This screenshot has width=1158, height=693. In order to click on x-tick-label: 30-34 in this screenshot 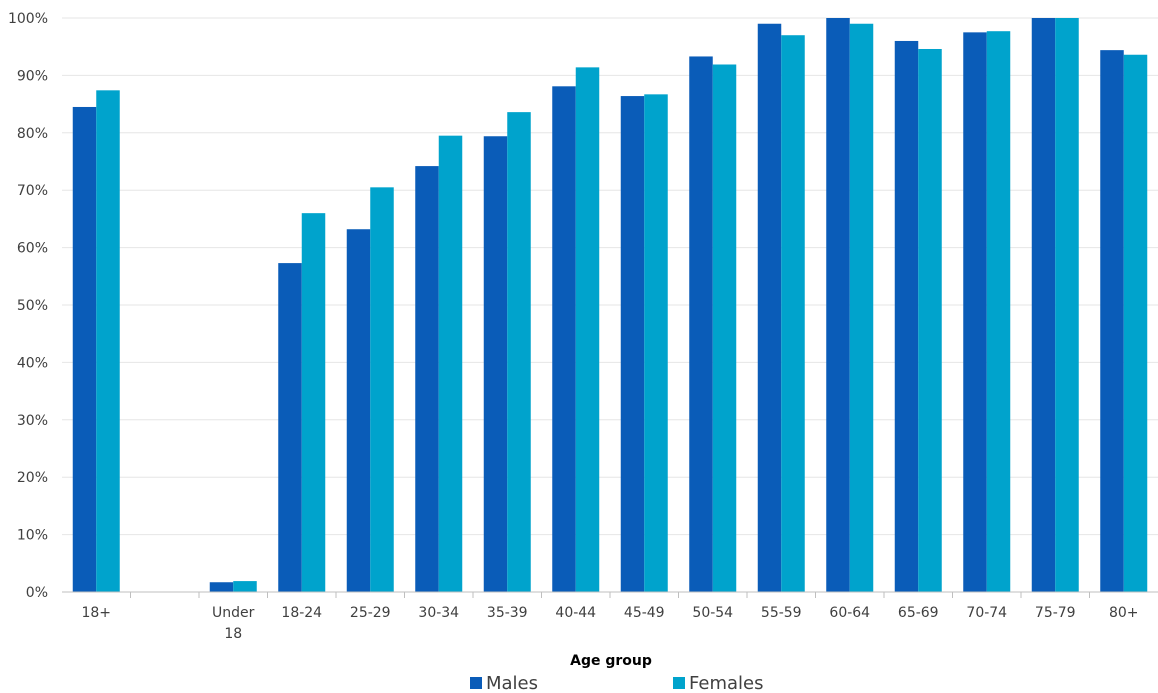, I will do `click(438, 613)`.